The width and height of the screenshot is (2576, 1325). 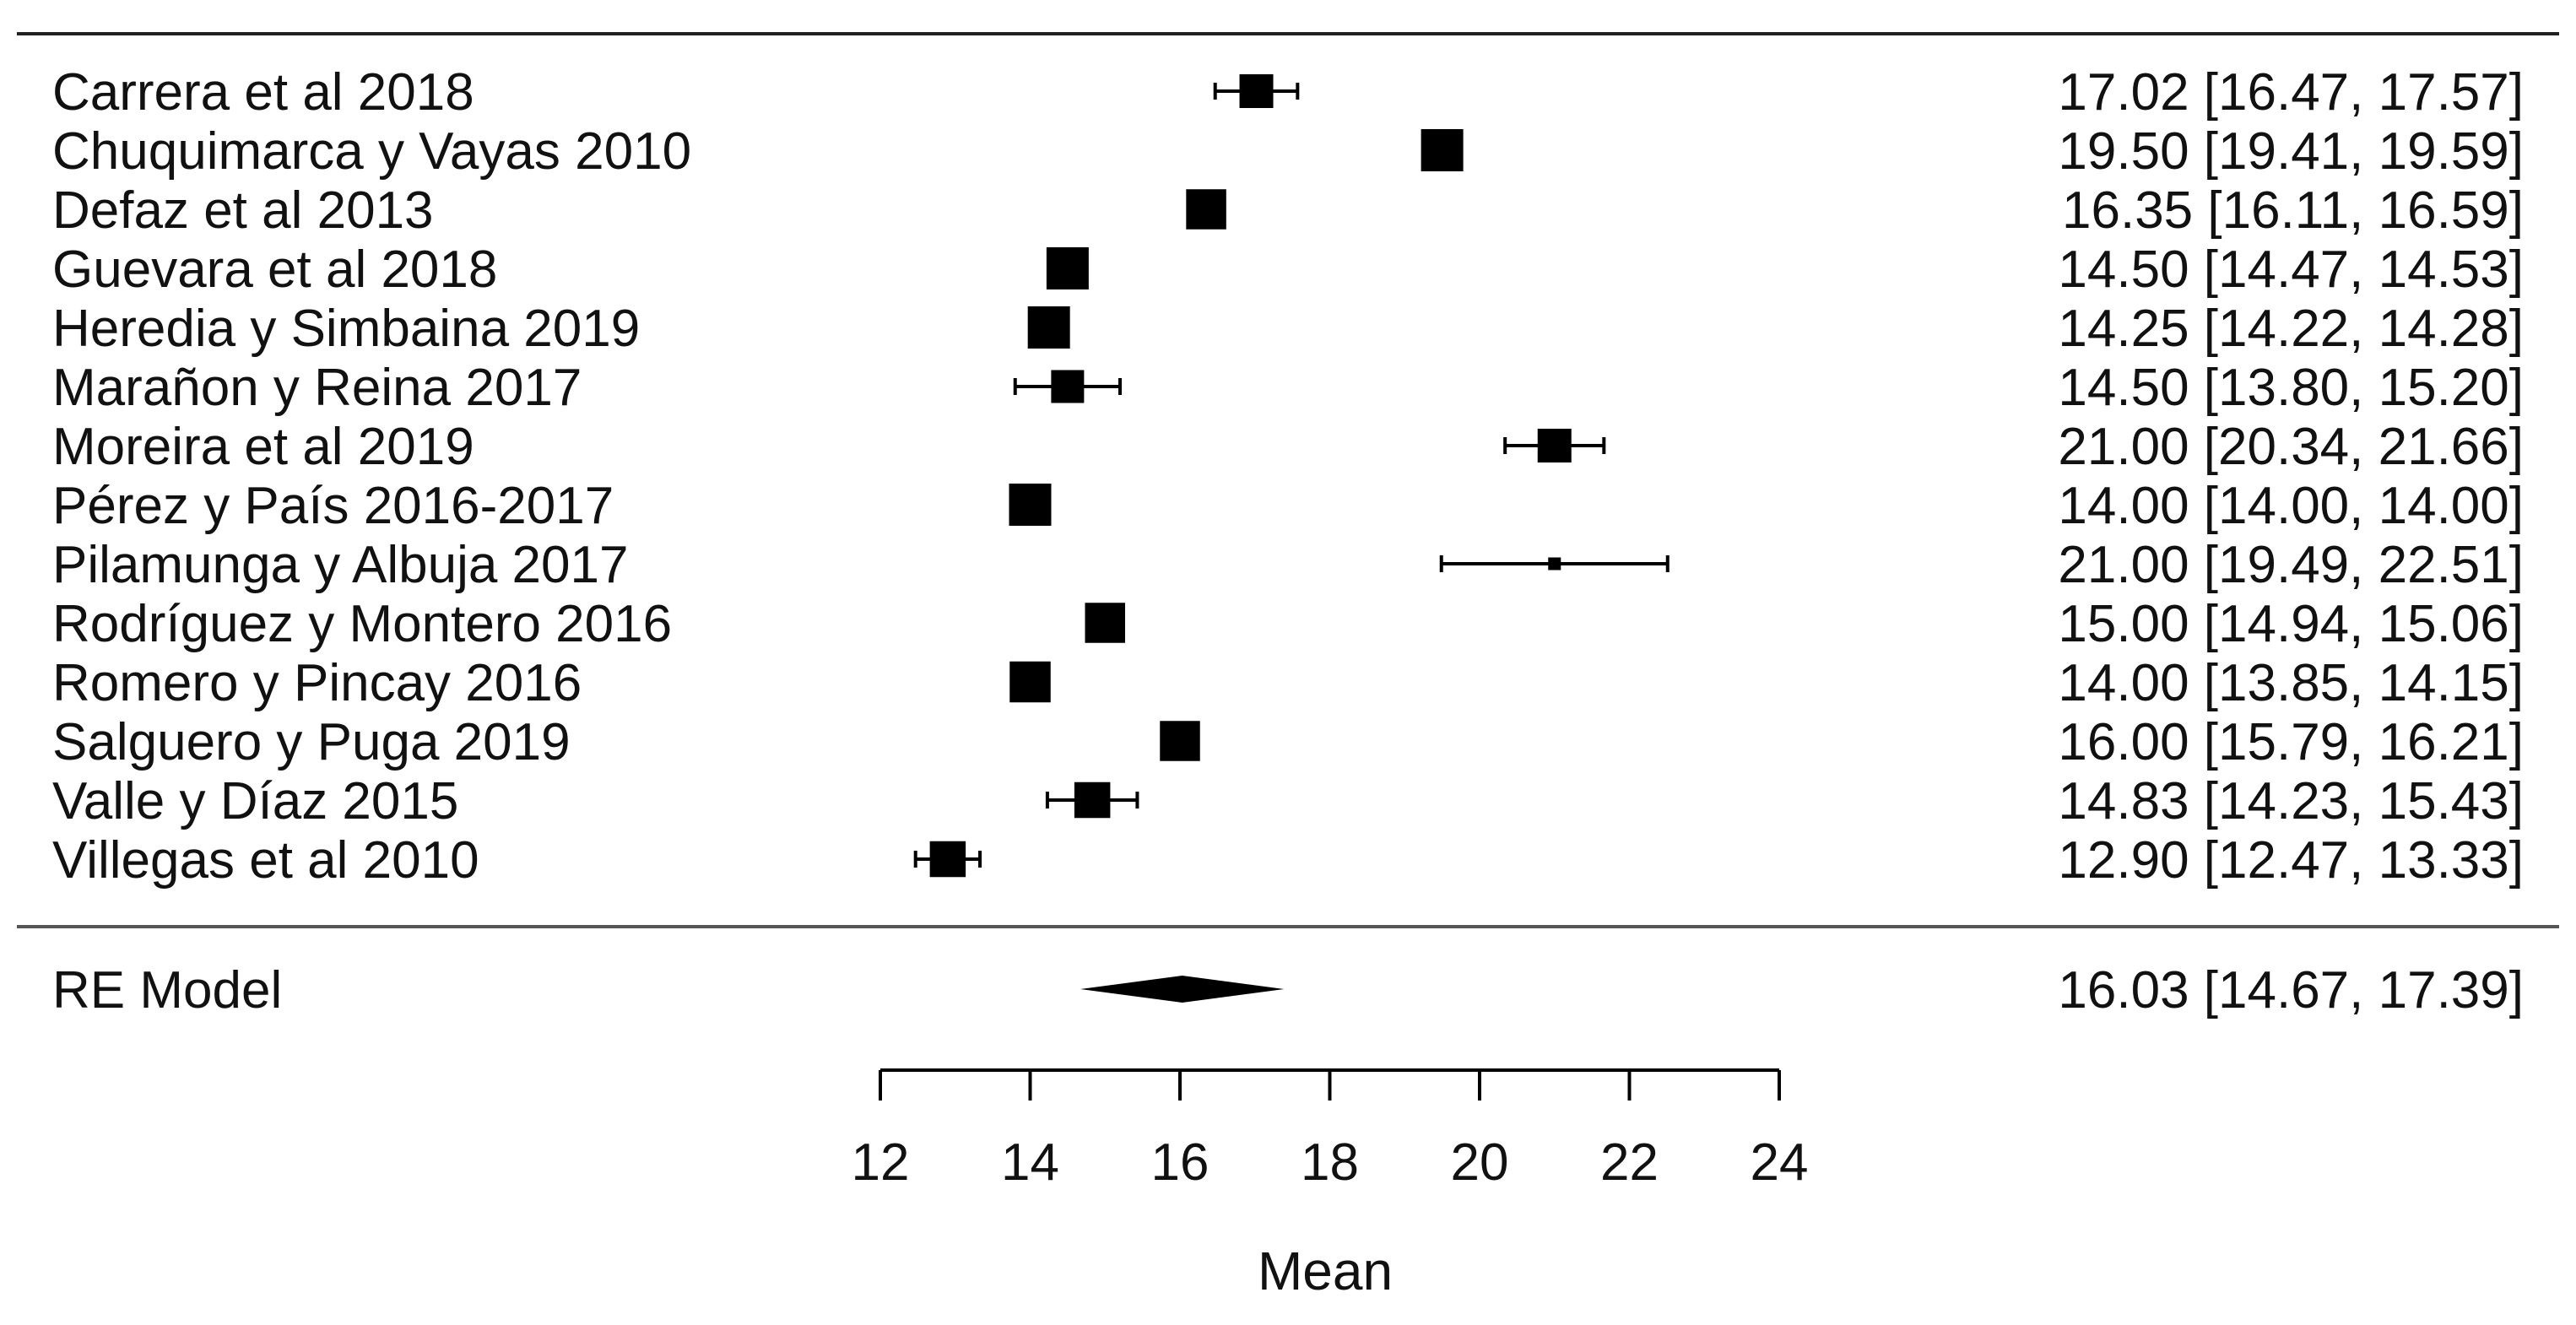 I want to click on study-label: Carrera et al 2018, so click(x=263, y=92).